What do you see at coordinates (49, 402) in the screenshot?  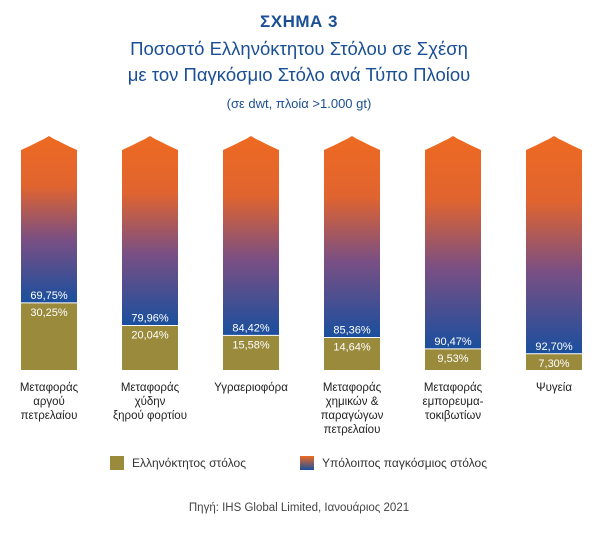 I see `category-label-line: αργού` at bounding box center [49, 402].